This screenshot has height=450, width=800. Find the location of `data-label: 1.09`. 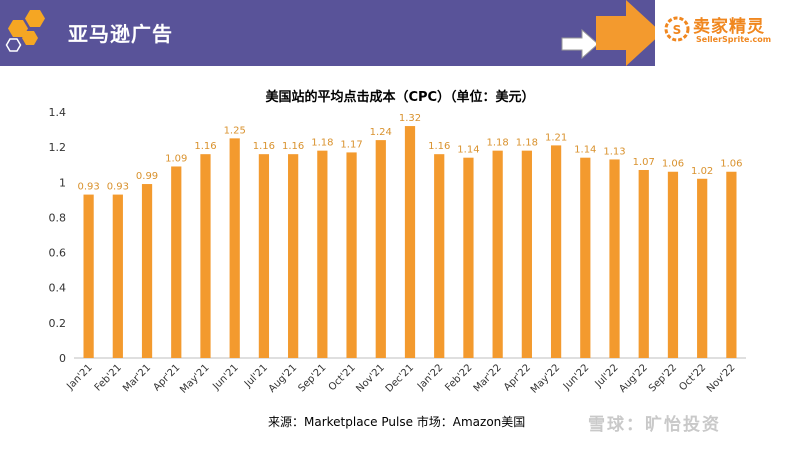

data-label: 1.09 is located at coordinates (176, 158).